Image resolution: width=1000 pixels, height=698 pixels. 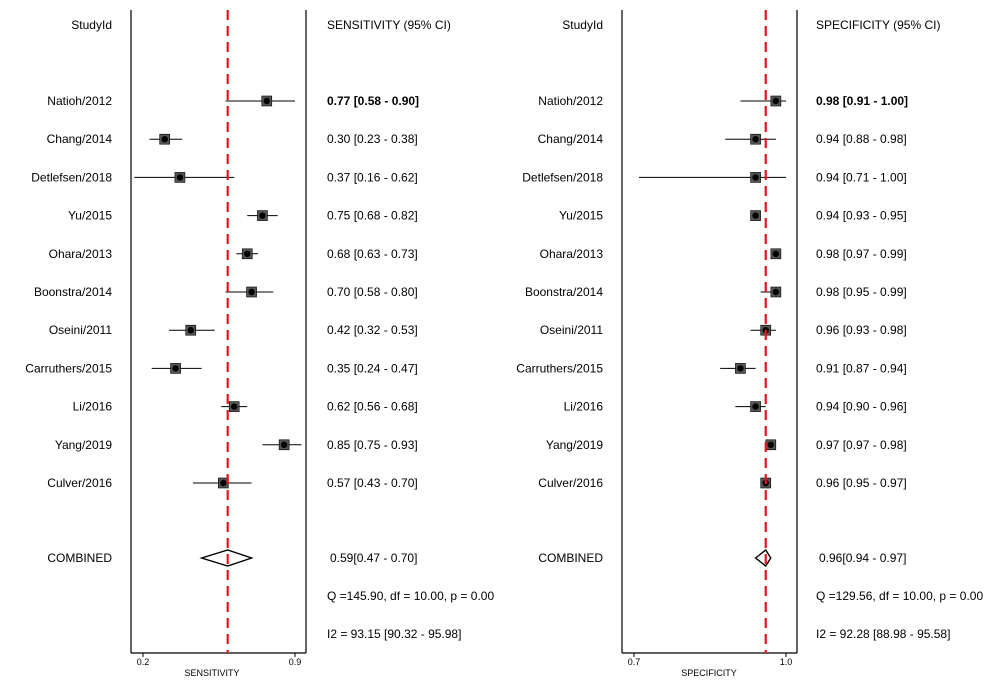 I want to click on study-ci-value: 0.91 [0.87 - 0.94], so click(x=861, y=368).